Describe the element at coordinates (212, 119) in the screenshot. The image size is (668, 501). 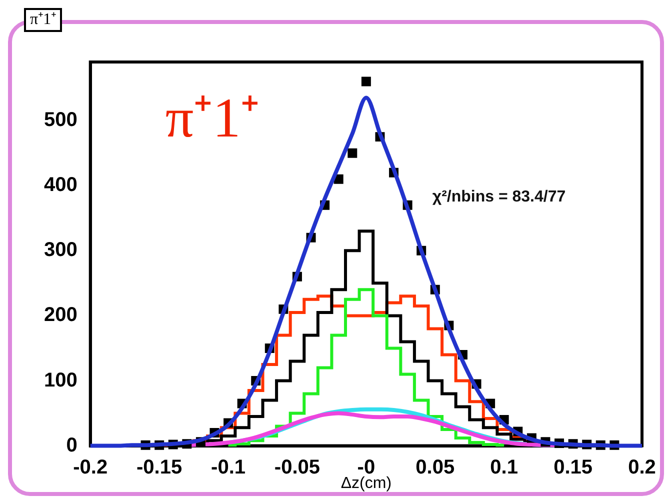
I see `annotation: π⁺1⁺` at that location.